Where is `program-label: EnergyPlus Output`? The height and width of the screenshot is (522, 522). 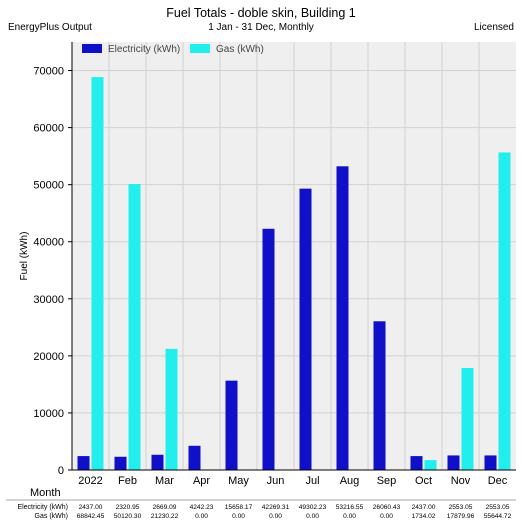 program-label: EnergyPlus Output is located at coordinates (50, 27).